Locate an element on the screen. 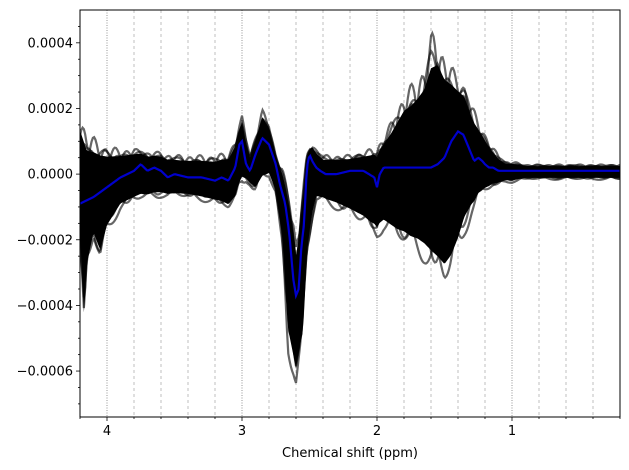  x-tick-label: 1 is located at coordinates (512, 431).